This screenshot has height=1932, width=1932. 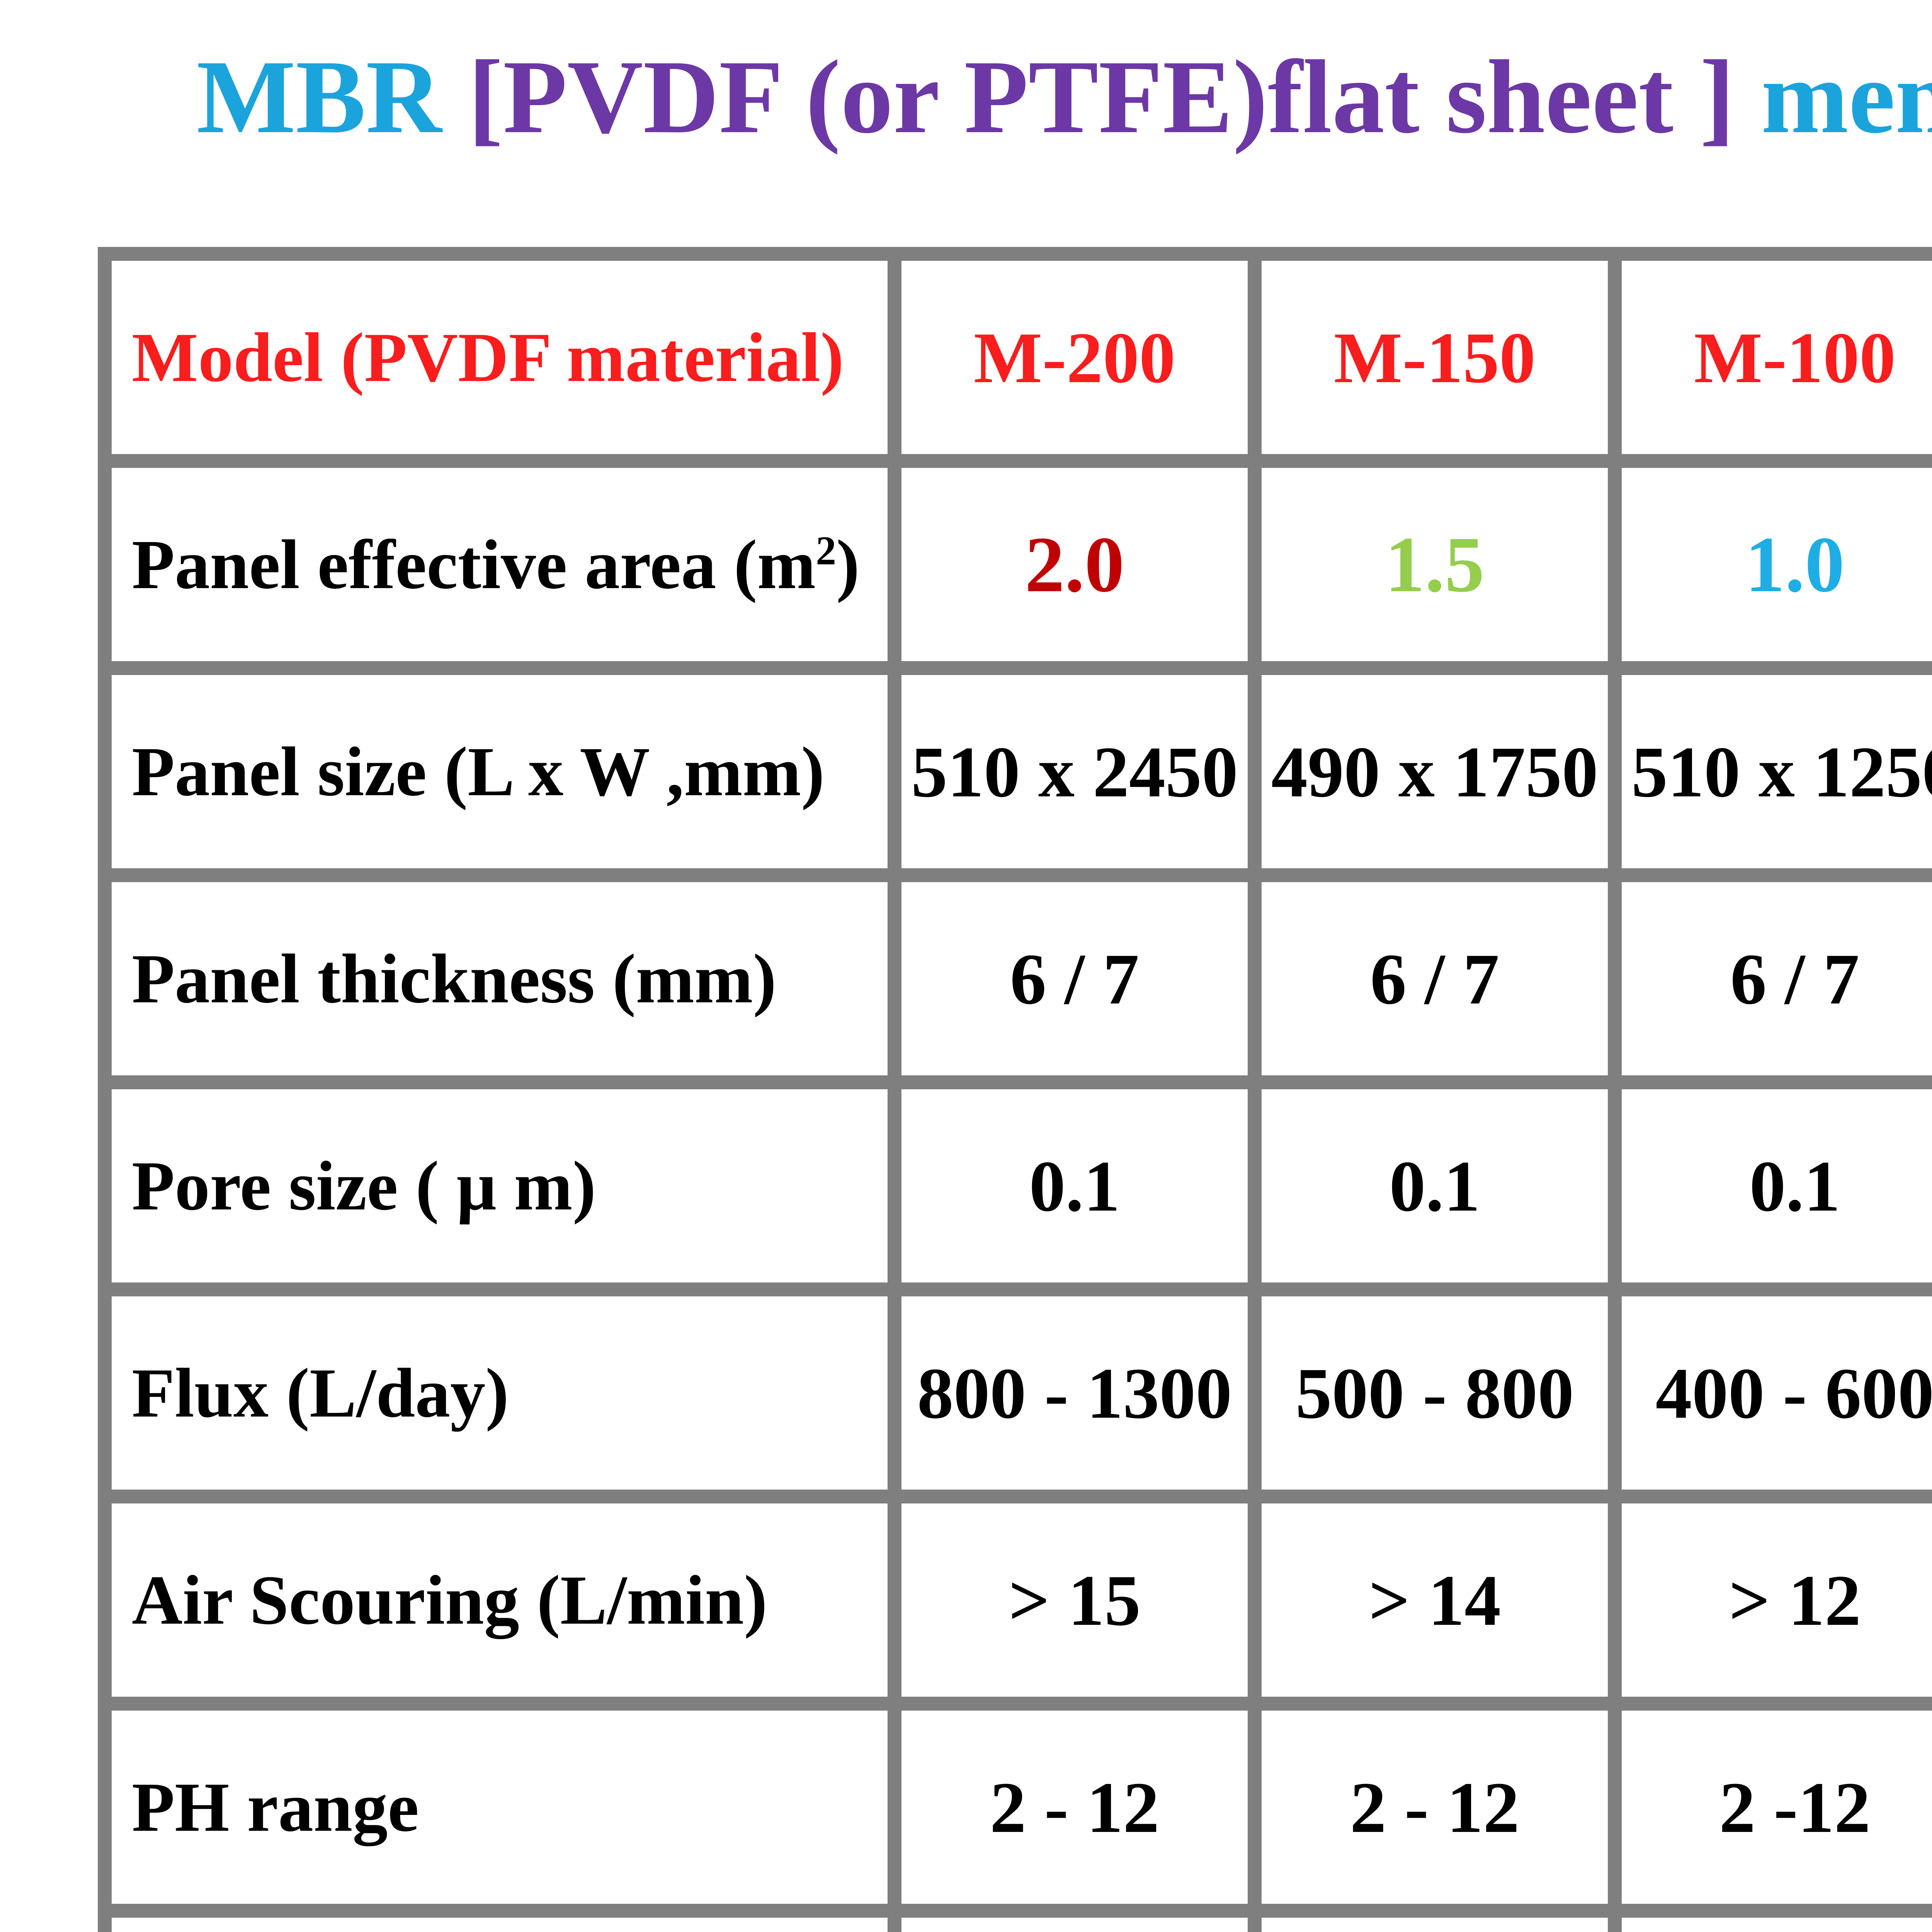 I want to click on row-outlet-ntu-label: Outlet (NTU), so click(x=500, y=1918).